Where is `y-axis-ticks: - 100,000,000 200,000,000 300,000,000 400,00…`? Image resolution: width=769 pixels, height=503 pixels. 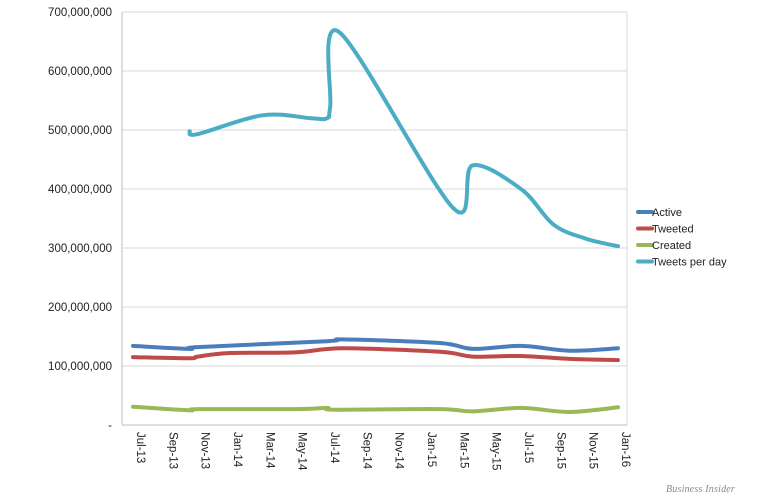 y-axis-ticks: - 100,000,000 200,000,000 300,000,000 400,00… is located at coordinates (80, 219).